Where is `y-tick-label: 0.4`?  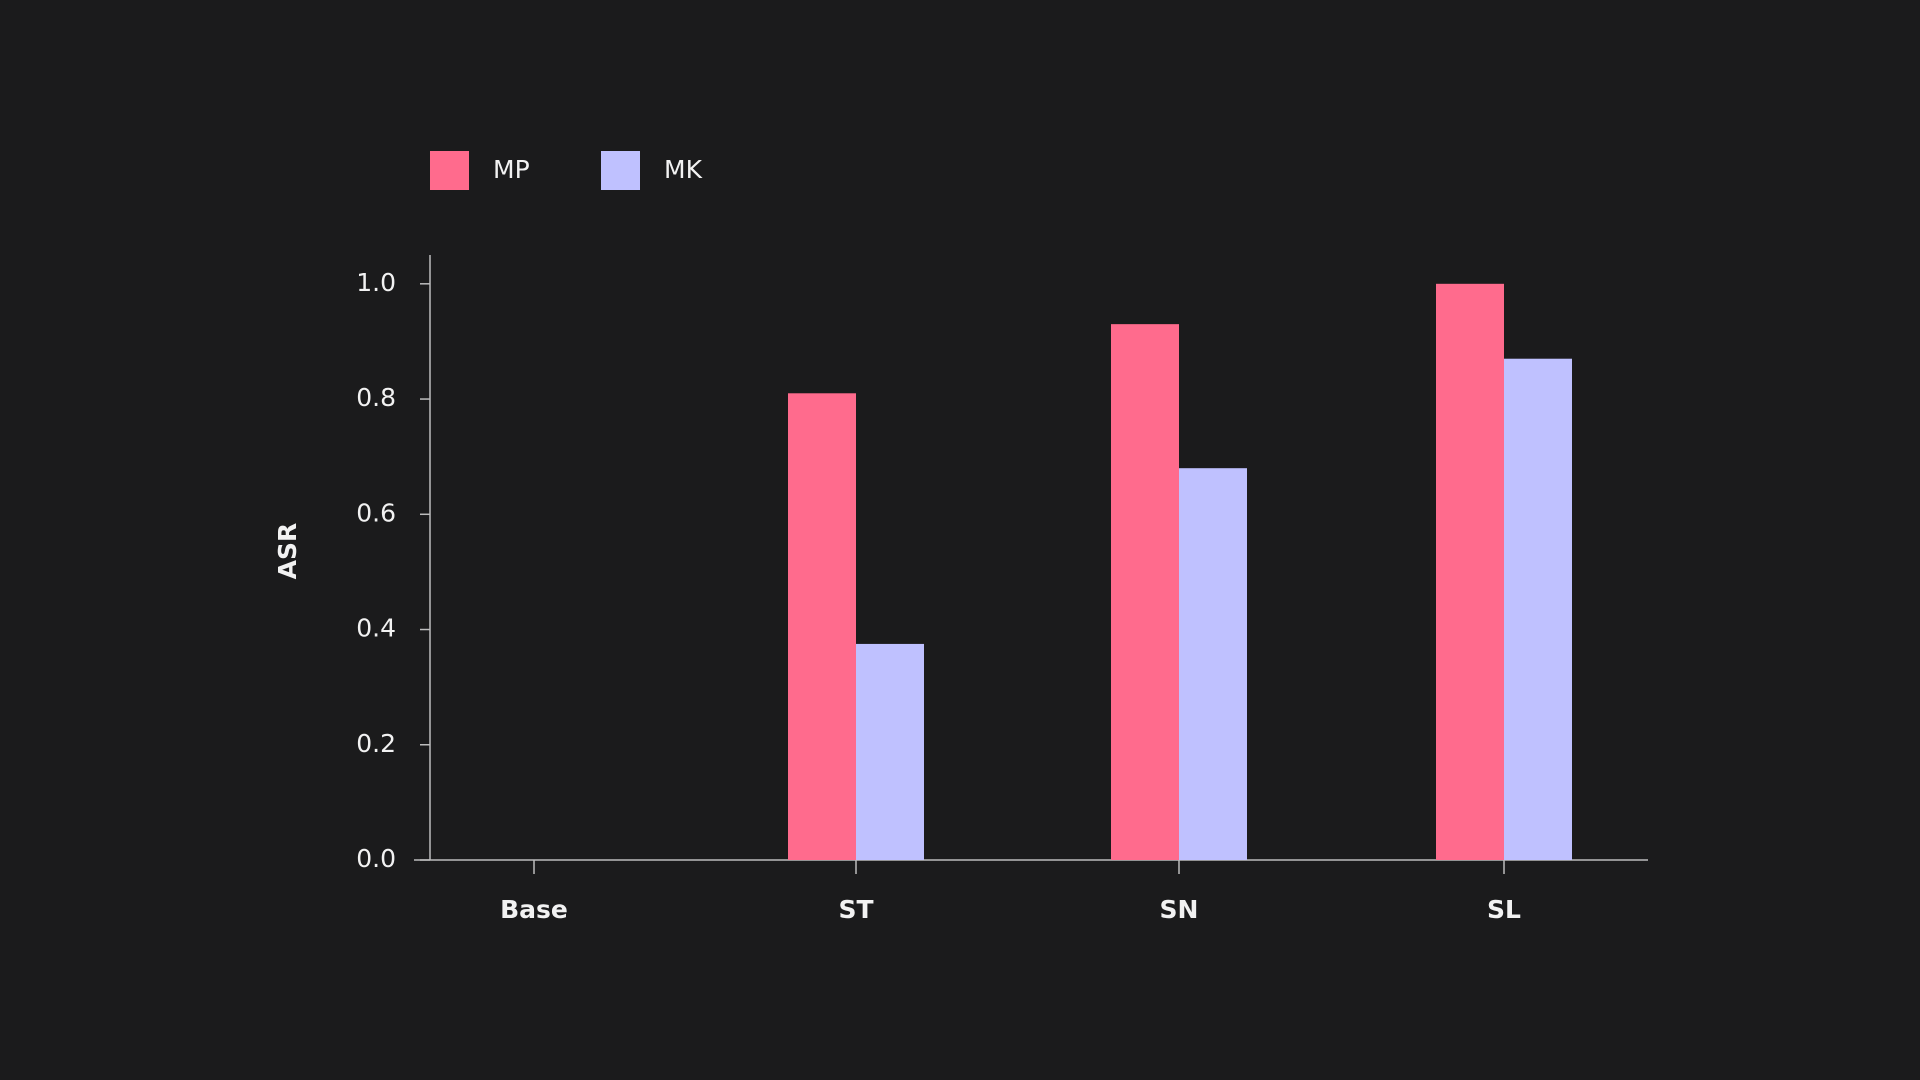 y-tick-label: 0.4 is located at coordinates (376, 628).